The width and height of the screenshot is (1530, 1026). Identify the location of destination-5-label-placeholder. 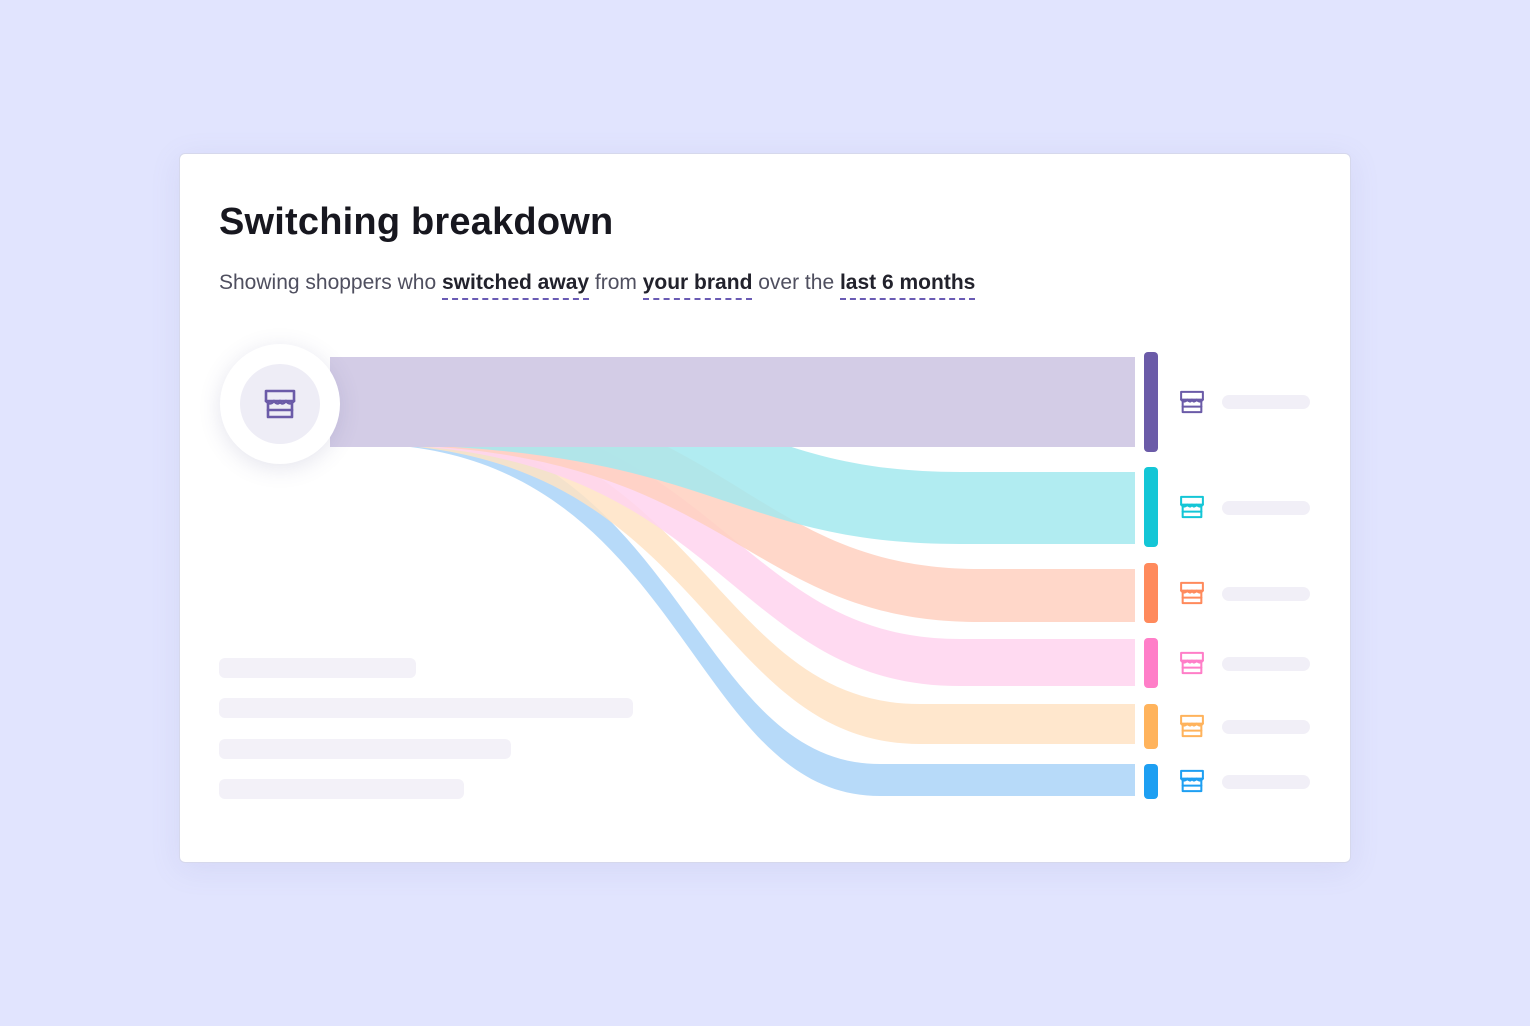
(1266, 727).